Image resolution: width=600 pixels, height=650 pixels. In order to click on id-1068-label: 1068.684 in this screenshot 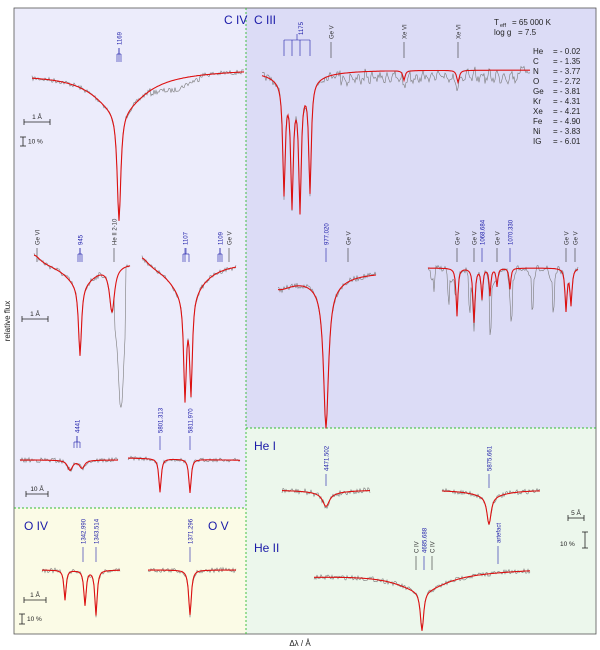, I will do `click(484, 232)`.